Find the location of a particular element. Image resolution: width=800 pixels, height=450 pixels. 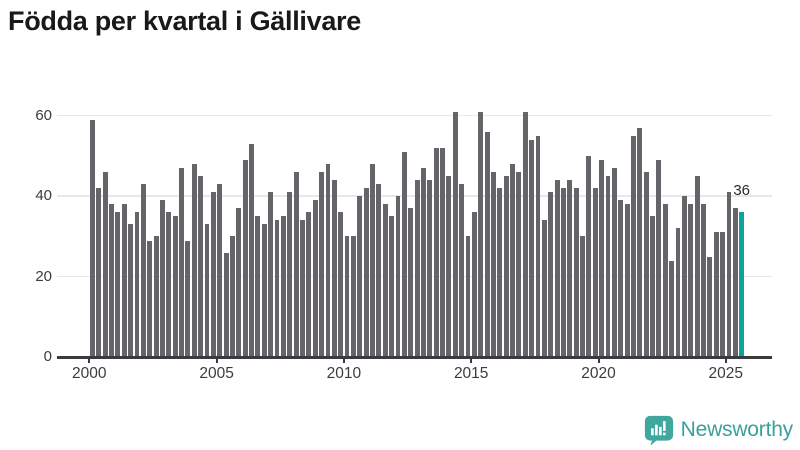

x-tick-label: 2005 is located at coordinates (216, 373).